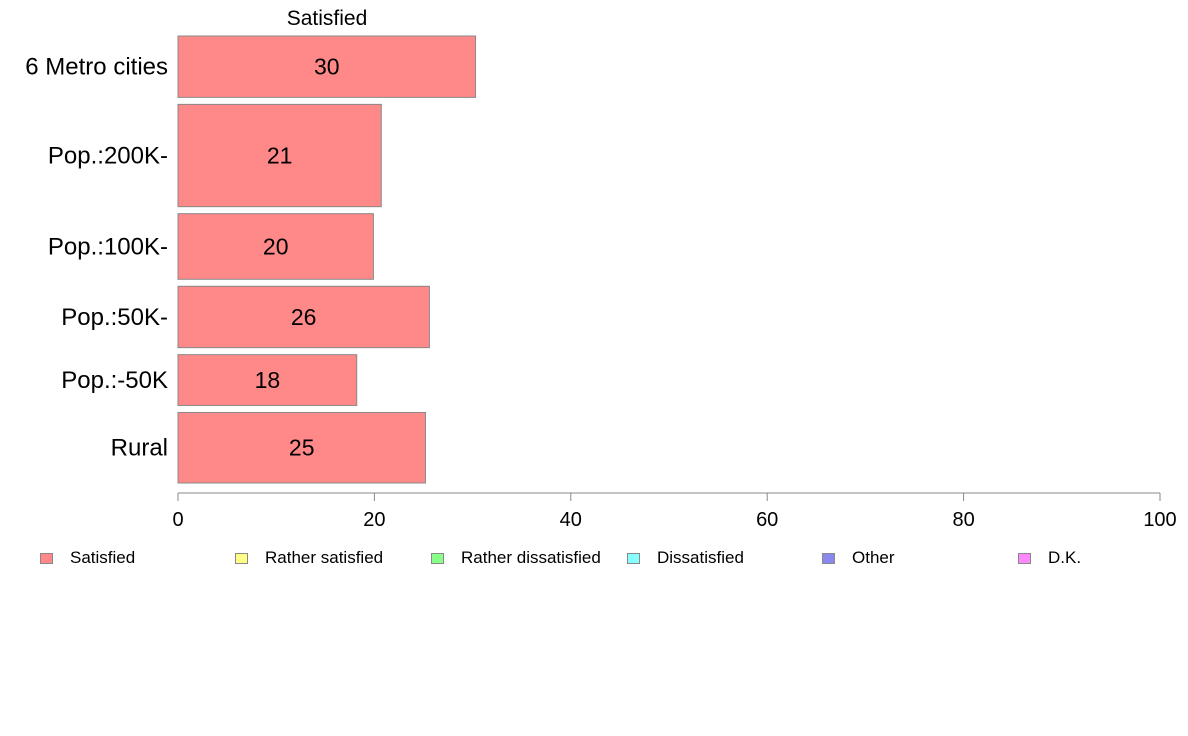 This screenshot has height=736, width=1188. Describe the element at coordinates (114, 380) in the screenshot. I see `category-label: Pop.:-50K` at that location.